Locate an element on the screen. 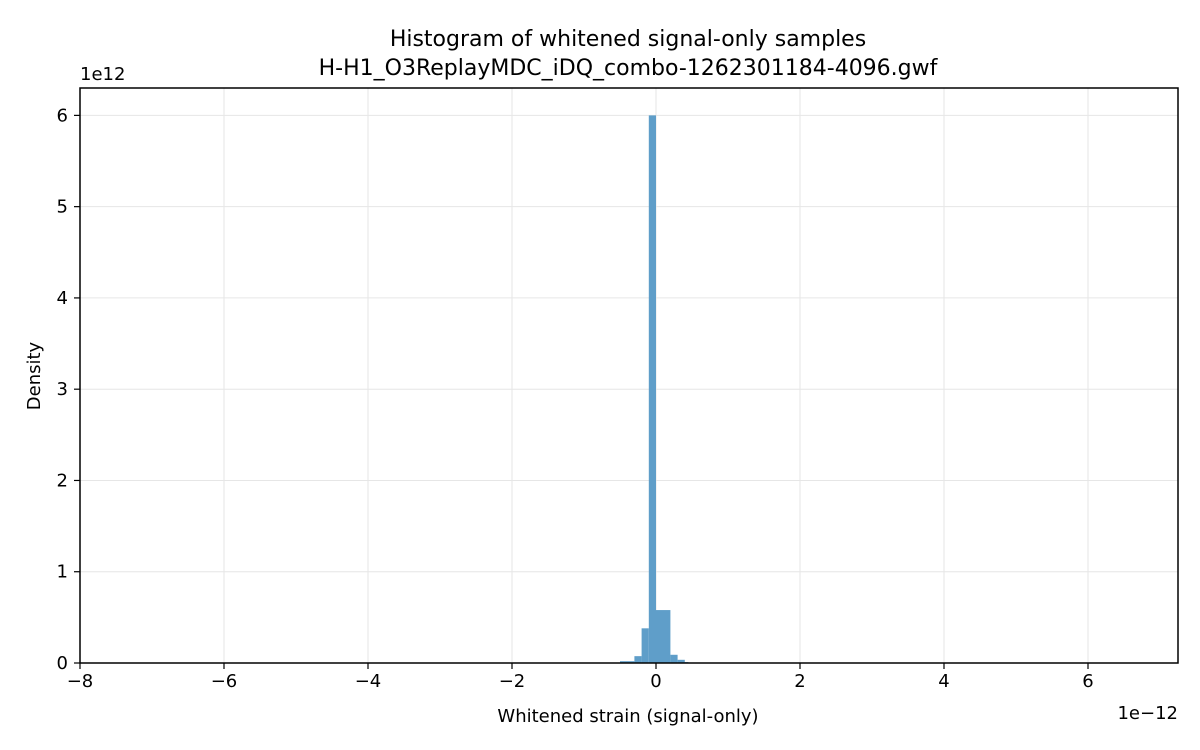 This screenshot has height=750, width=1200. x-tick-label: −8 is located at coordinates (80, 681).